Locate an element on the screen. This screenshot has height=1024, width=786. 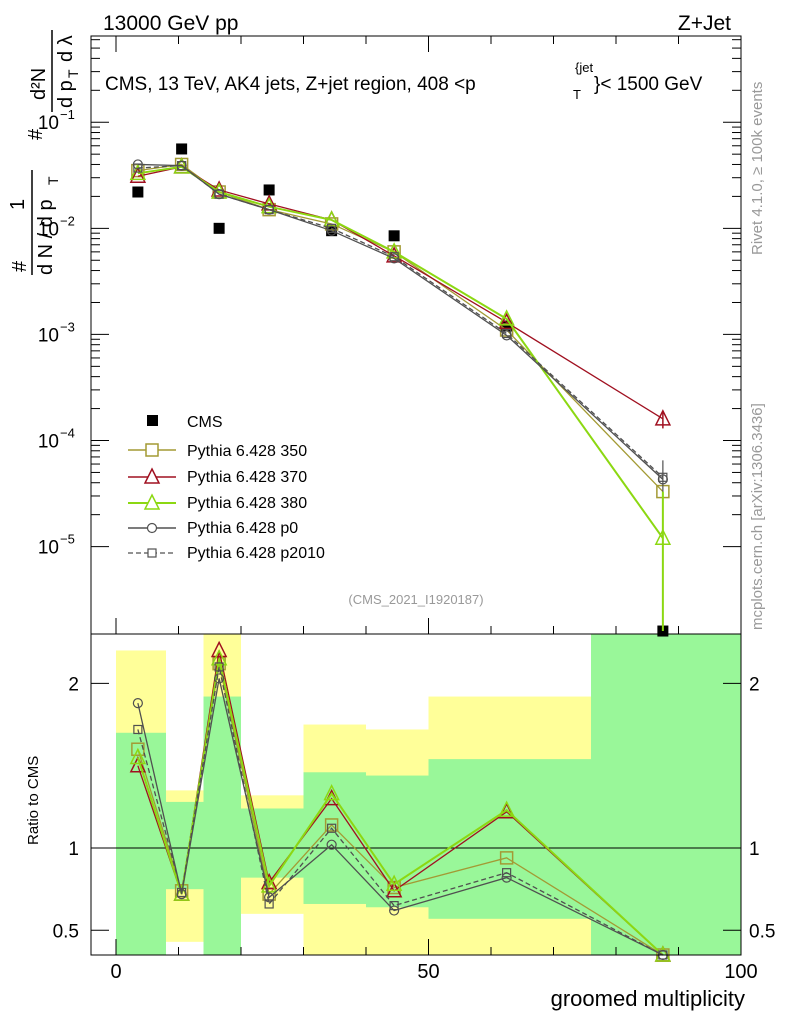
rivet-label: Rivet 4.1.0, ≥ 100k events is located at coordinates (757, 168).